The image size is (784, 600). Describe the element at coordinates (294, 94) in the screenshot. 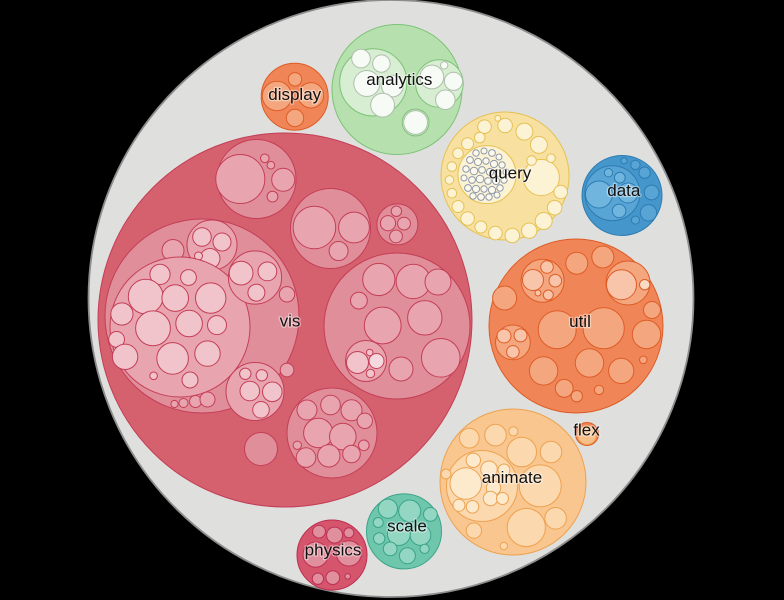

I see `svg-text: display` at that location.